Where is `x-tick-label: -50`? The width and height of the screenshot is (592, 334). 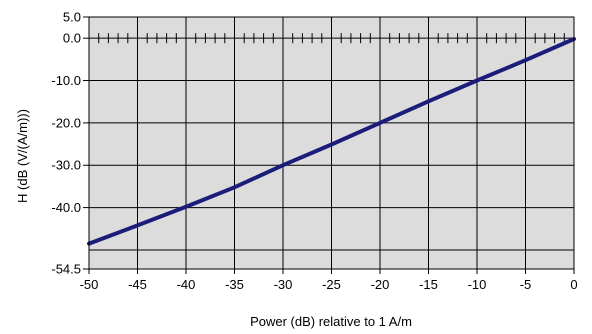
x-tick-label: -50 is located at coordinates (89, 284).